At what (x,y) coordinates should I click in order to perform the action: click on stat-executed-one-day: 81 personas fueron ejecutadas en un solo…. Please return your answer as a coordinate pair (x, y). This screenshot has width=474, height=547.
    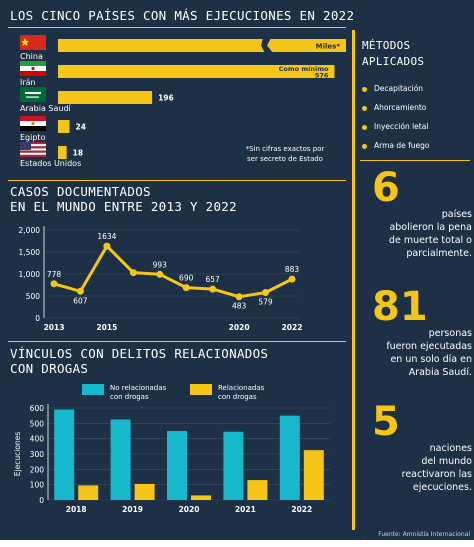
    Looking at the image, I should click on (422, 333).